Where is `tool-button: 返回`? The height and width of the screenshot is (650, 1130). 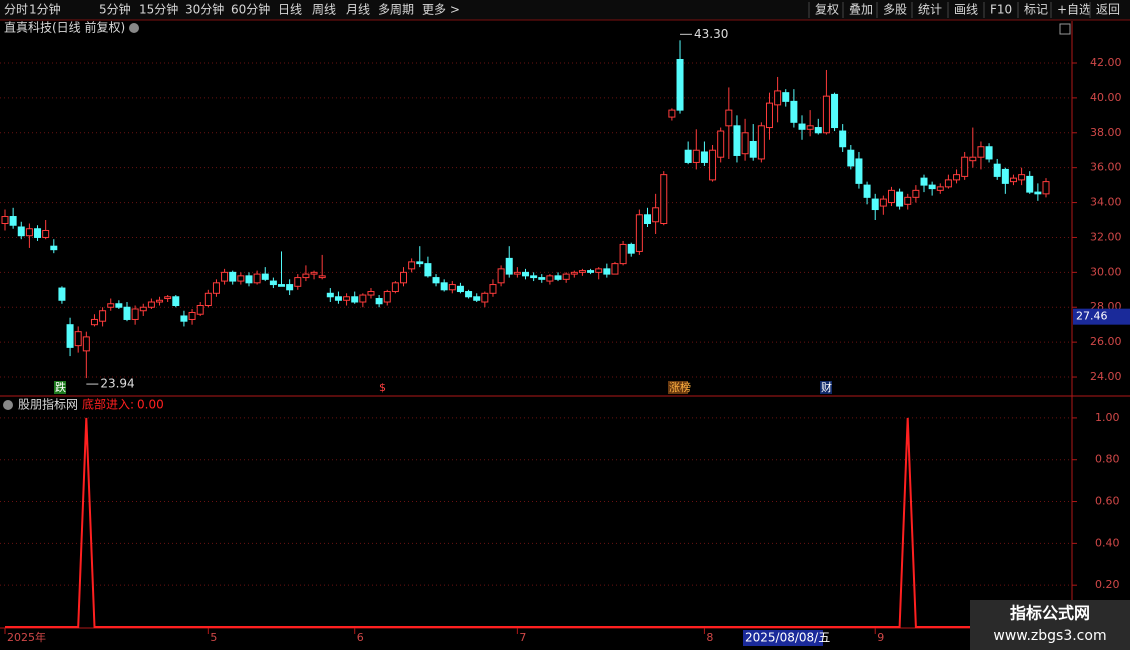 tool-button: 返回 is located at coordinates (1108, 10).